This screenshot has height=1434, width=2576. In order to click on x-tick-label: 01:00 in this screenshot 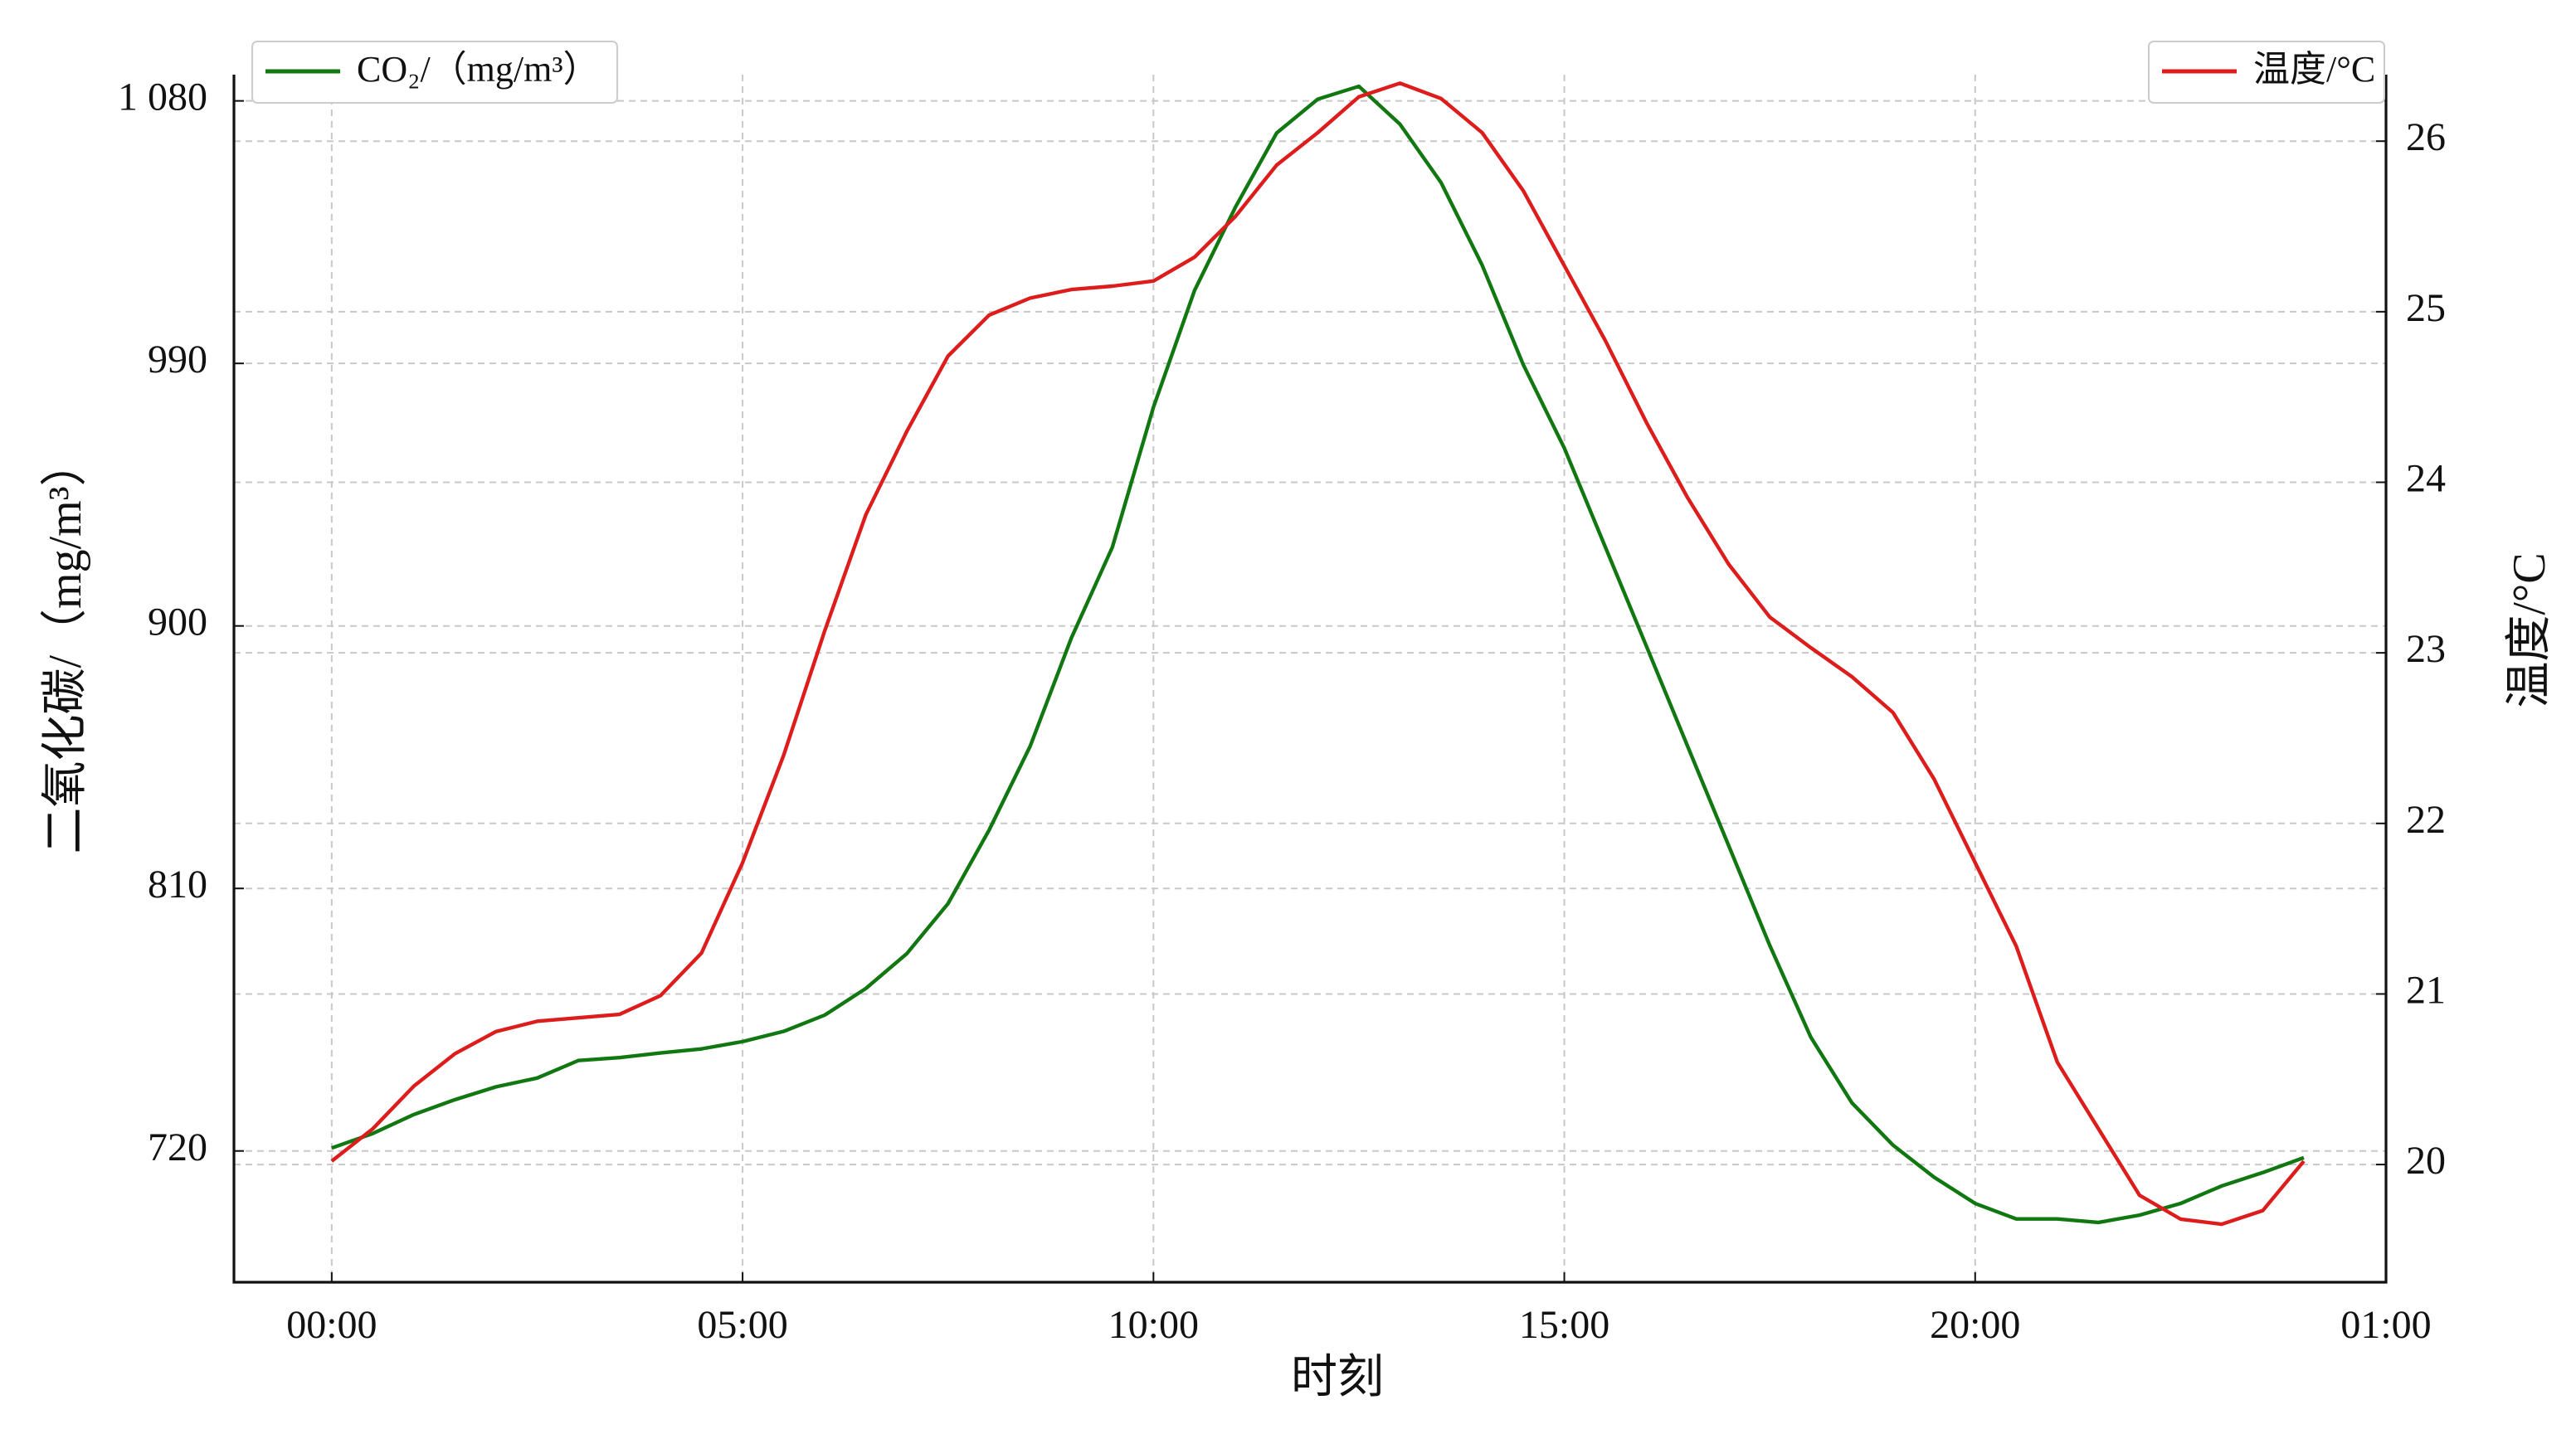, I will do `click(2385, 1325)`.